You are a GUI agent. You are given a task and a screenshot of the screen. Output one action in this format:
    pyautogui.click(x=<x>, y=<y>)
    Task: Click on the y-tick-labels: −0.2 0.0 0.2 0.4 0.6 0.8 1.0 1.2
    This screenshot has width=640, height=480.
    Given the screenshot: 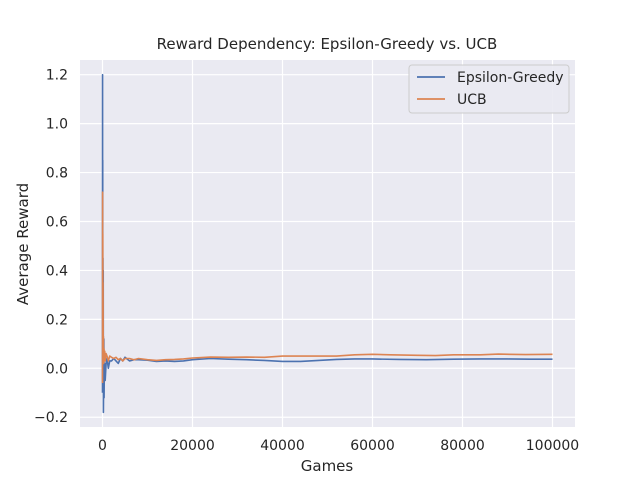 What is the action you would take?
    pyautogui.click(x=51, y=247)
    